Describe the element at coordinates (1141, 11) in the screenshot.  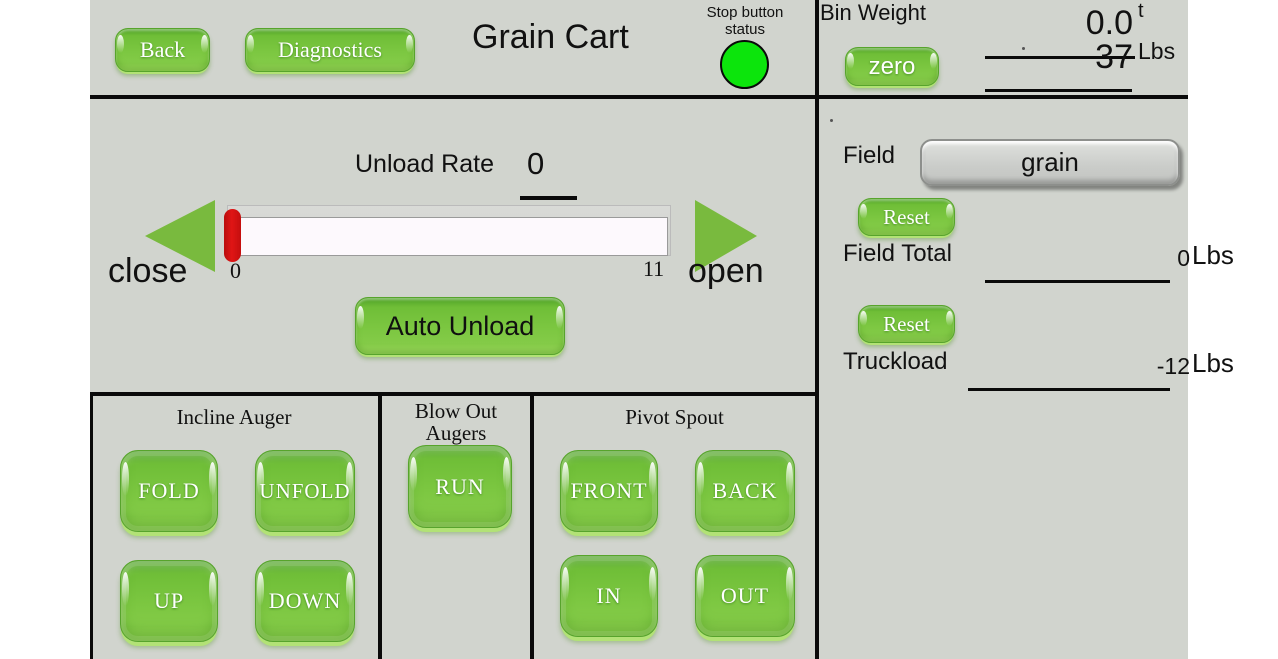
I see `bin-weight-tonnes-unit: t` at that location.